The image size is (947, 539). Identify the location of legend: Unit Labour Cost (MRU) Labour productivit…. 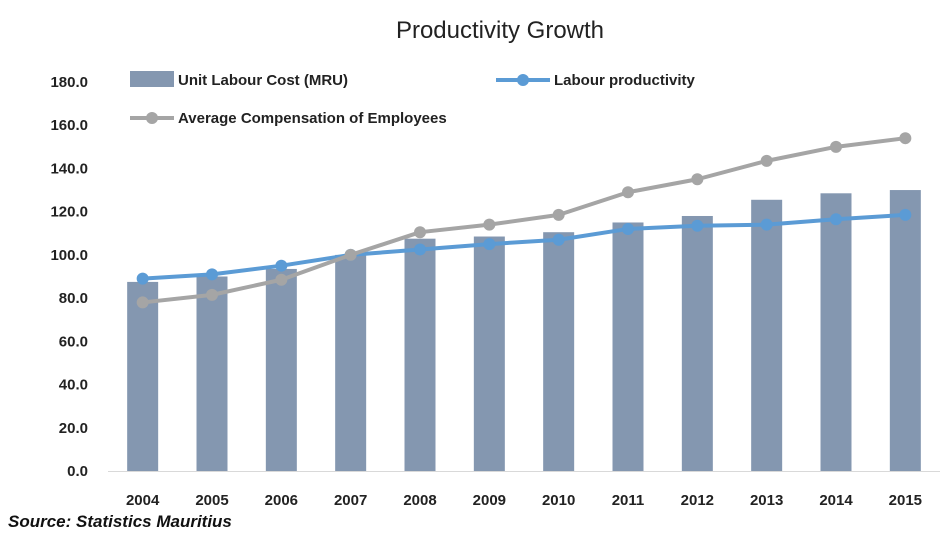
(412, 99).